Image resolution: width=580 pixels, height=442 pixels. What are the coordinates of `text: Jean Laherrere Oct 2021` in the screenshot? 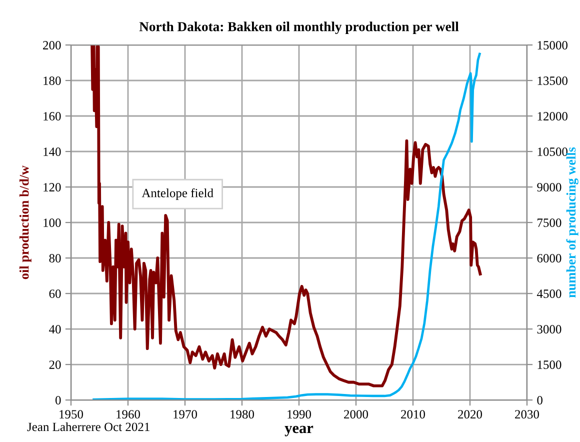 It's located at (88, 427).